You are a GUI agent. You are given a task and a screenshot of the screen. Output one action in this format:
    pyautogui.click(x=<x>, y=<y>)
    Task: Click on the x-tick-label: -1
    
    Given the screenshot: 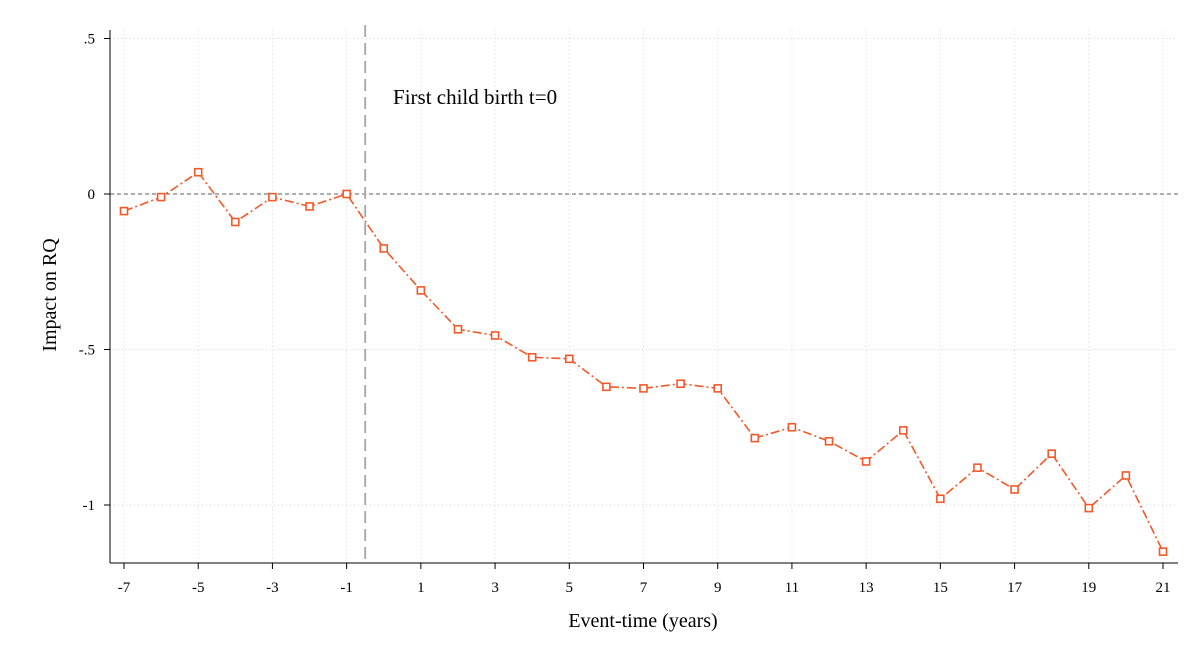 What is the action you would take?
    pyautogui.click(x=346, y=588)
    